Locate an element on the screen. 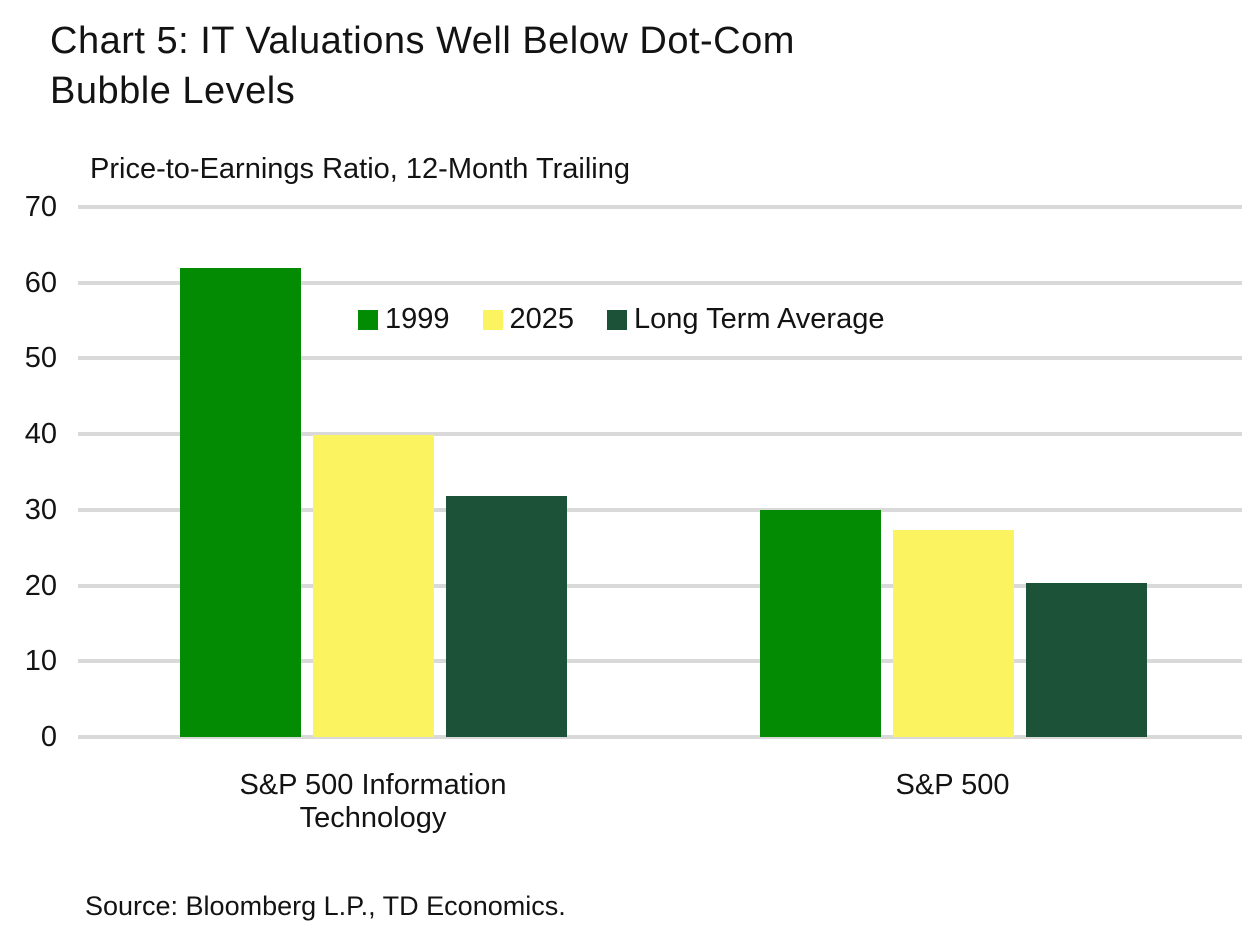  bar-long-term-average-s-p-500-information-technology is located at coordinates (506, 616).